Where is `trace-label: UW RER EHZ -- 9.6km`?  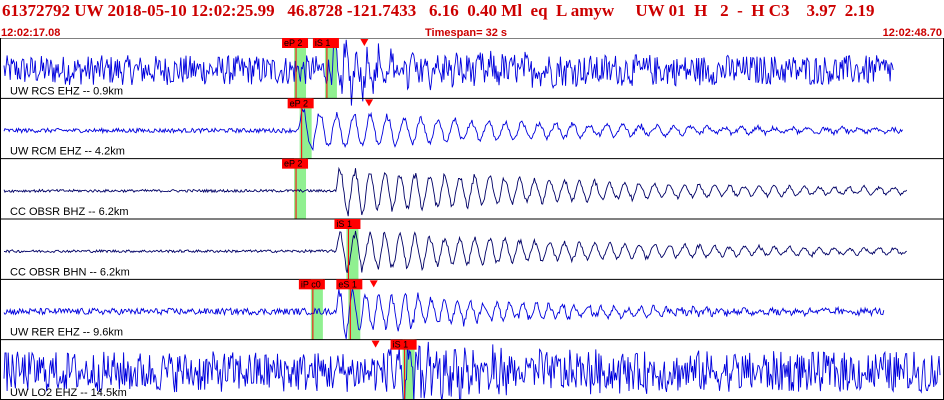
trace-label: UW RER EHZ -- 9.6km is located at coordinates (66, 333).